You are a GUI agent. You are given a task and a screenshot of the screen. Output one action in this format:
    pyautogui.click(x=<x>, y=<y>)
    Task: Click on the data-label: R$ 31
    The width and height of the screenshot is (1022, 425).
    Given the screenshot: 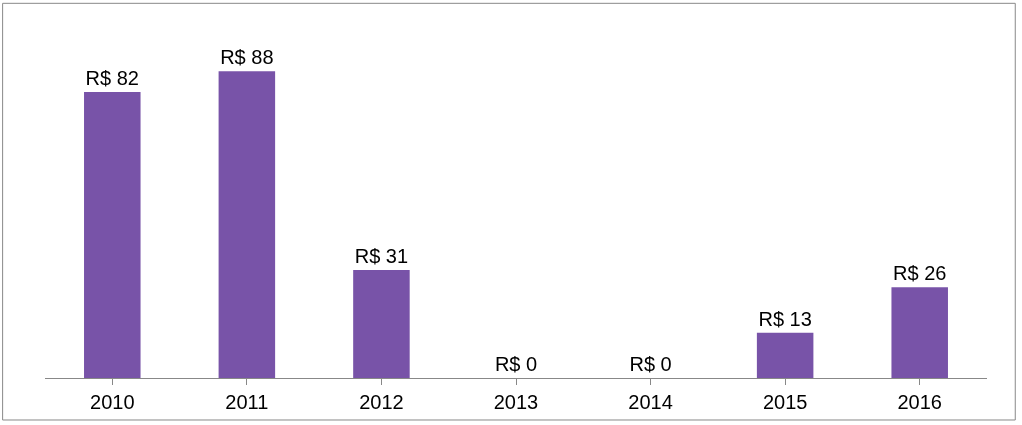 What is the action you would take?
    pyautogui.click(x=381, y=255)
    